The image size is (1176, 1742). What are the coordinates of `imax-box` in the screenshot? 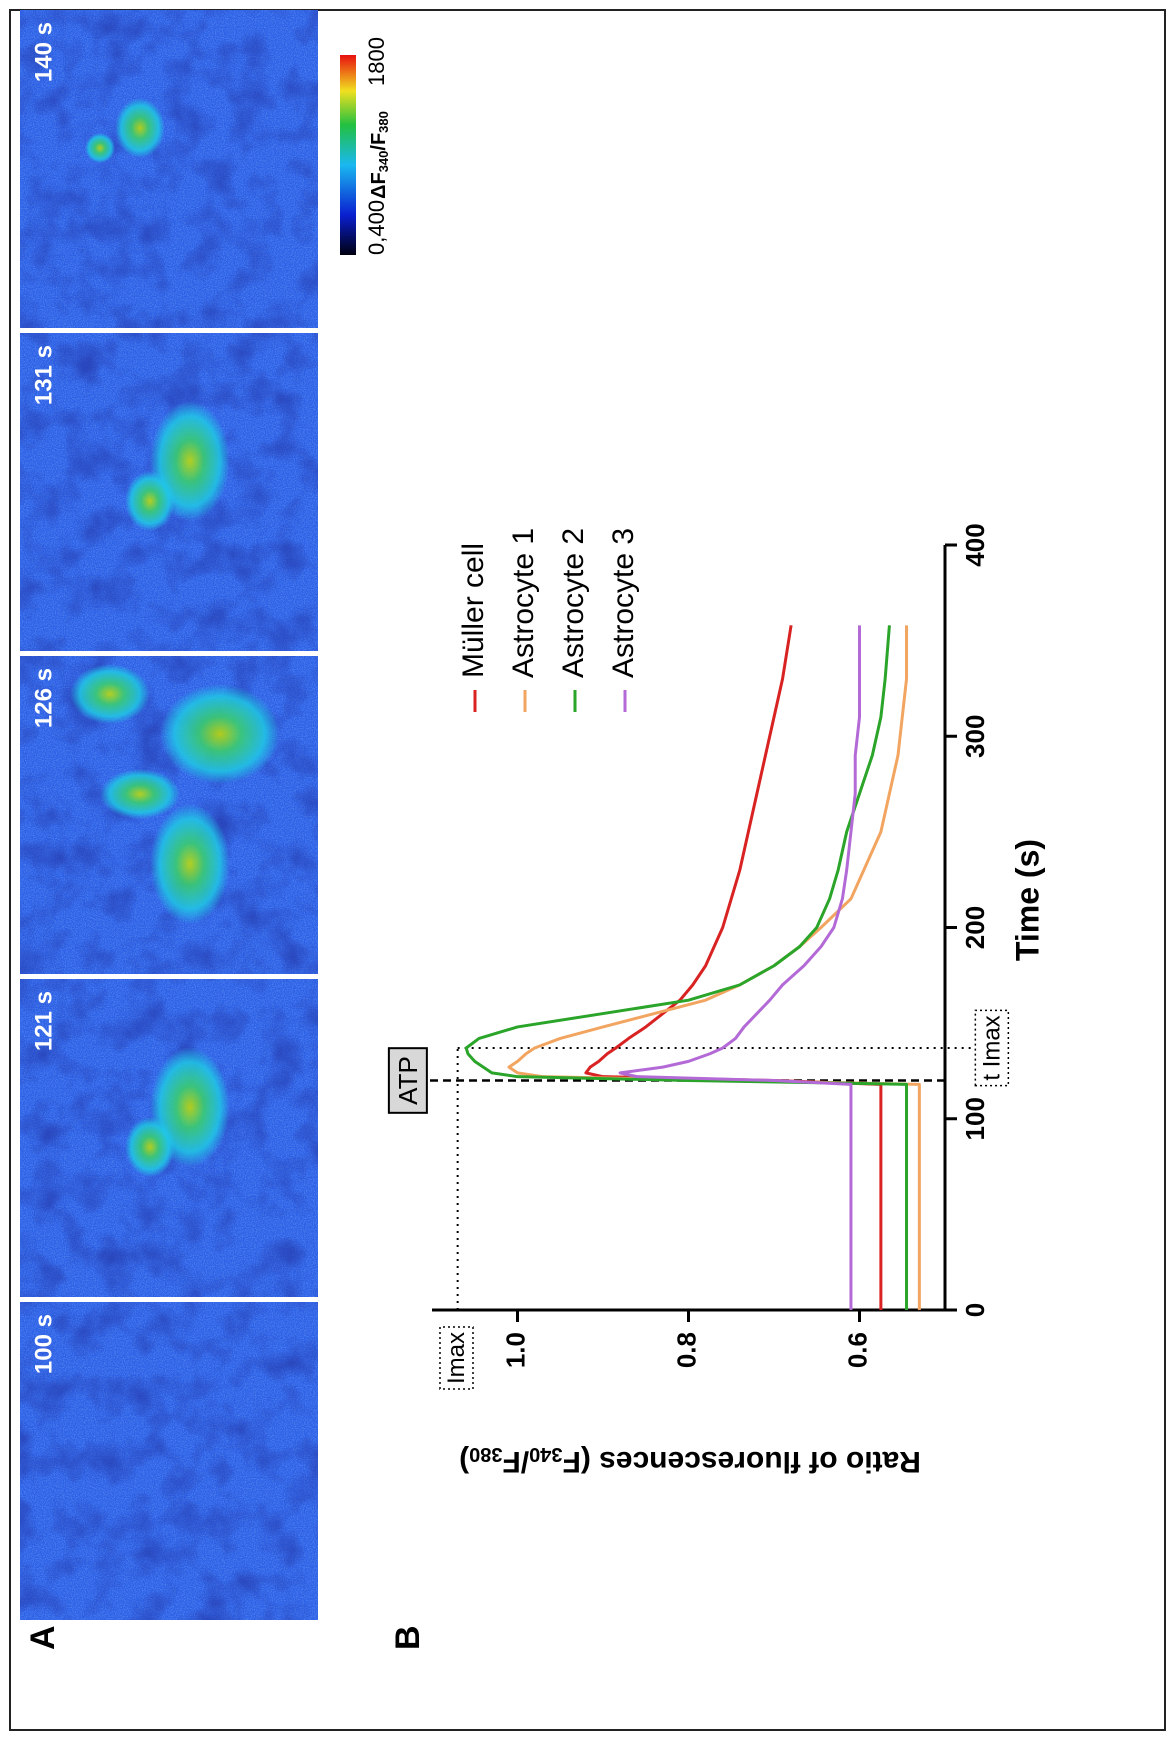 It's located at (456, 1358).